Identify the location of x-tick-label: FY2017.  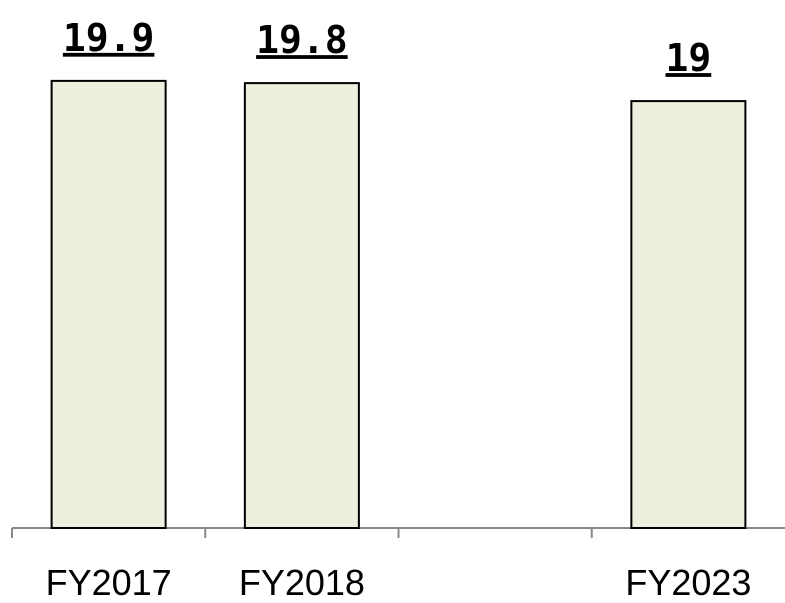
(109, 582).